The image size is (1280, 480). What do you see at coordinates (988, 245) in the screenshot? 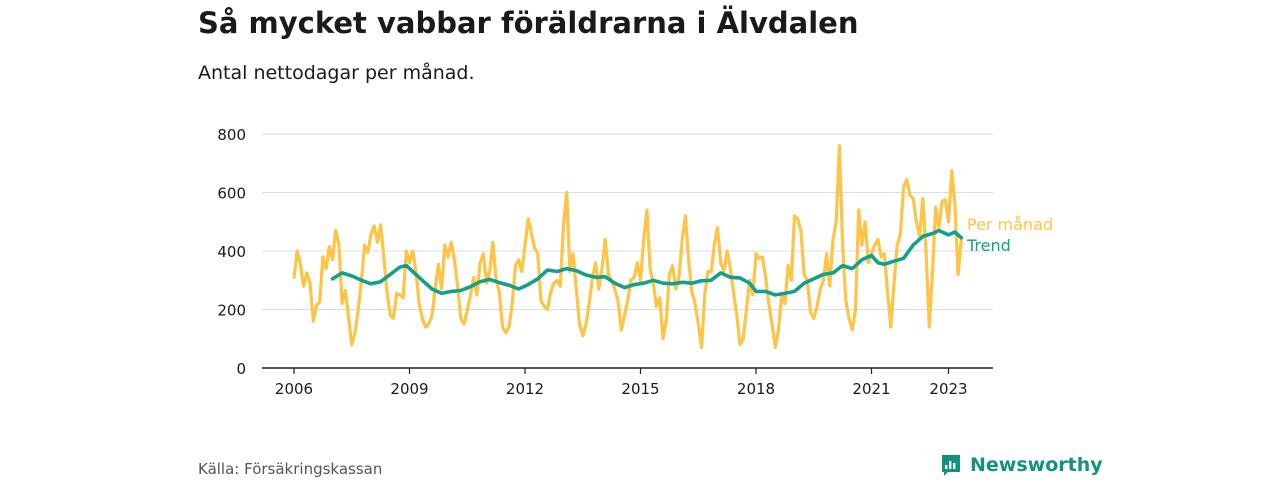
I see `series-label-trend: Trend` at bounding box center [988, 245].